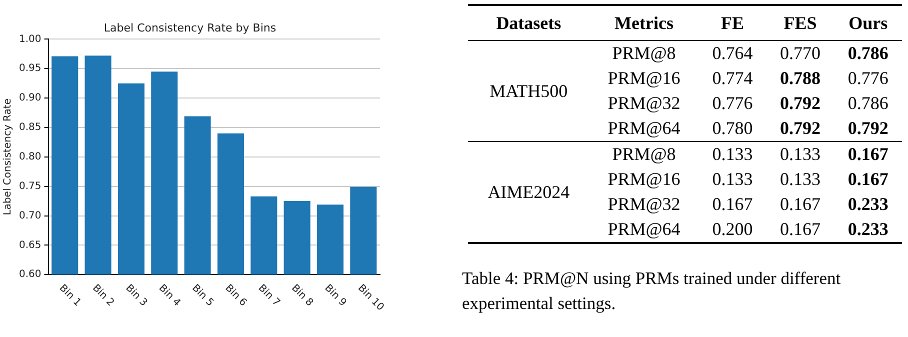 This screenshot has height=337, width=908. What do you see at coordinates (69, 295) in the screenshot?
I see `x-tick-label: Bin 1` at bounding box center [69, 295].